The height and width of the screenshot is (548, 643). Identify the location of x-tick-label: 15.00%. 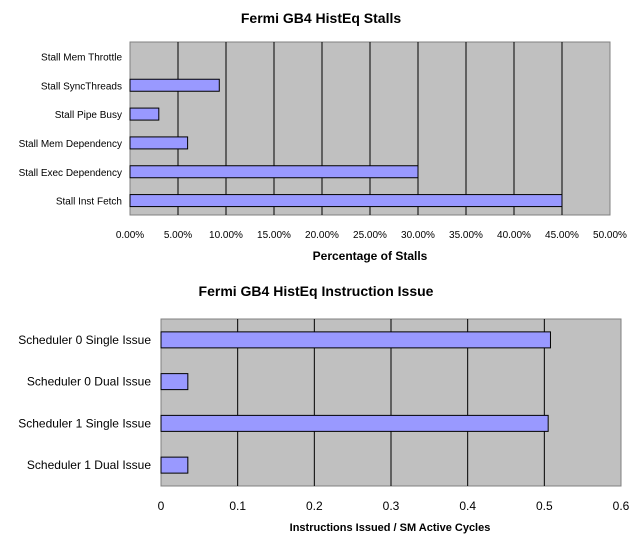
(274, 235).